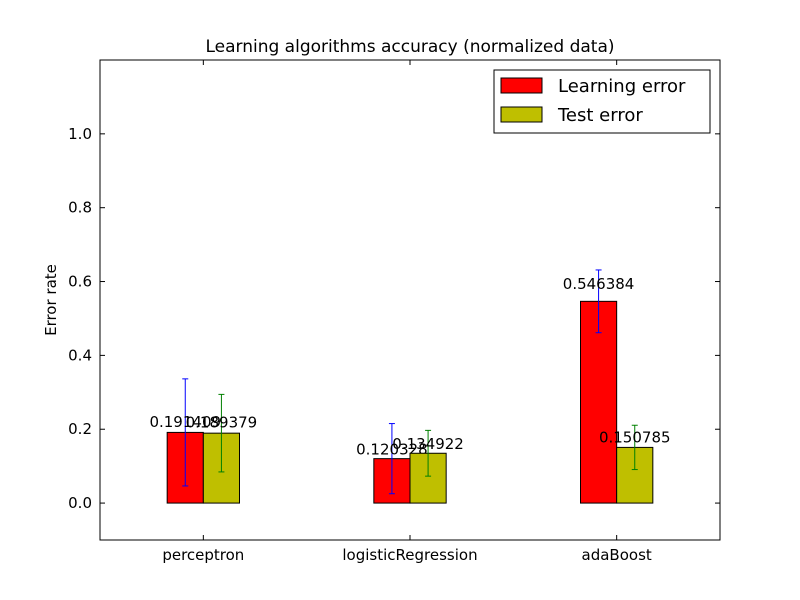  Describe the element at coordinates (622, 86) in the screenshot. I see `legend-label-learning-error: Learning error` at that location.